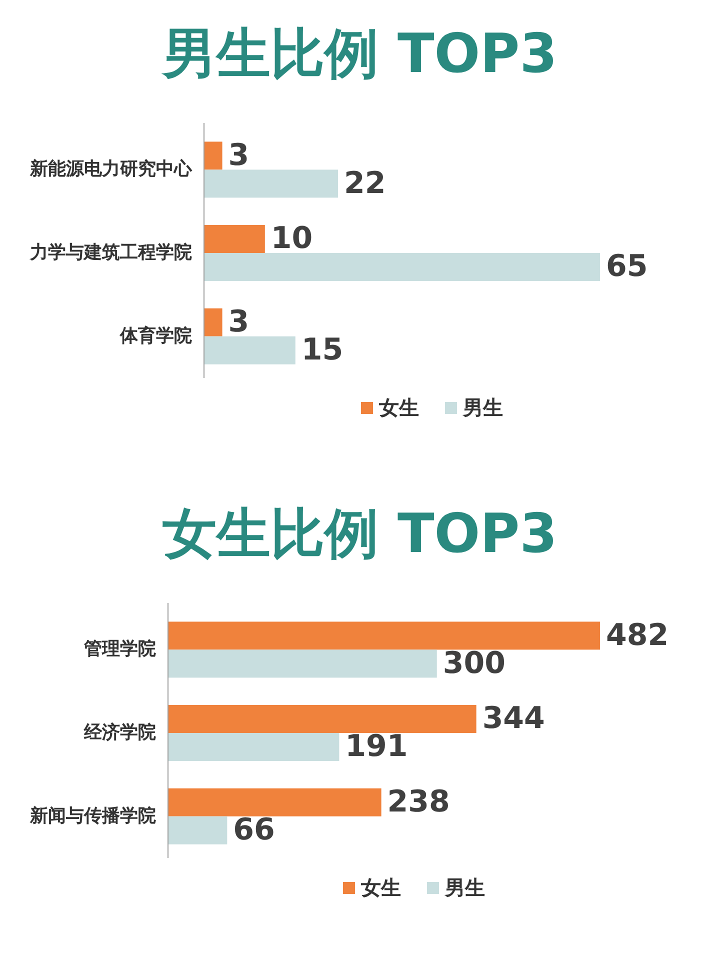 This screenshot has width=720, height=960. Describe the element at coordinates (254, 830) in the screenshot. I see `data-label: 66` at that location.